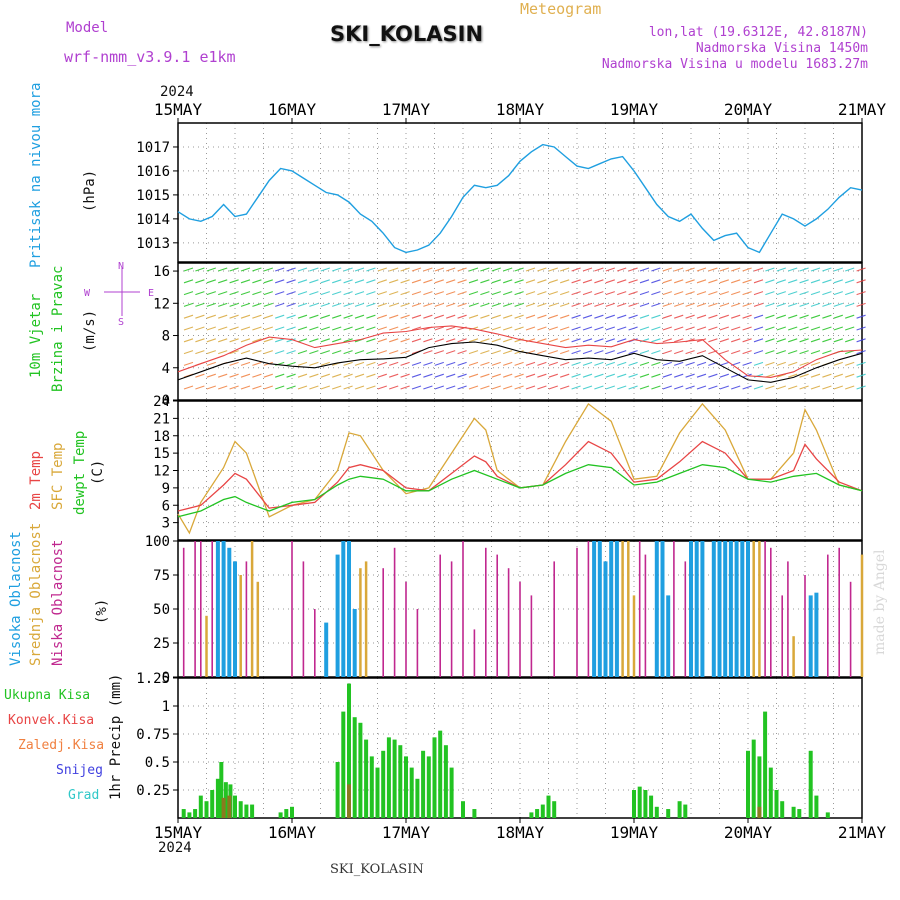  What do you see at coordinates (166, 337) in the screenshot?
I see `y-tick-label: 8` at bounding box center [166, 337].